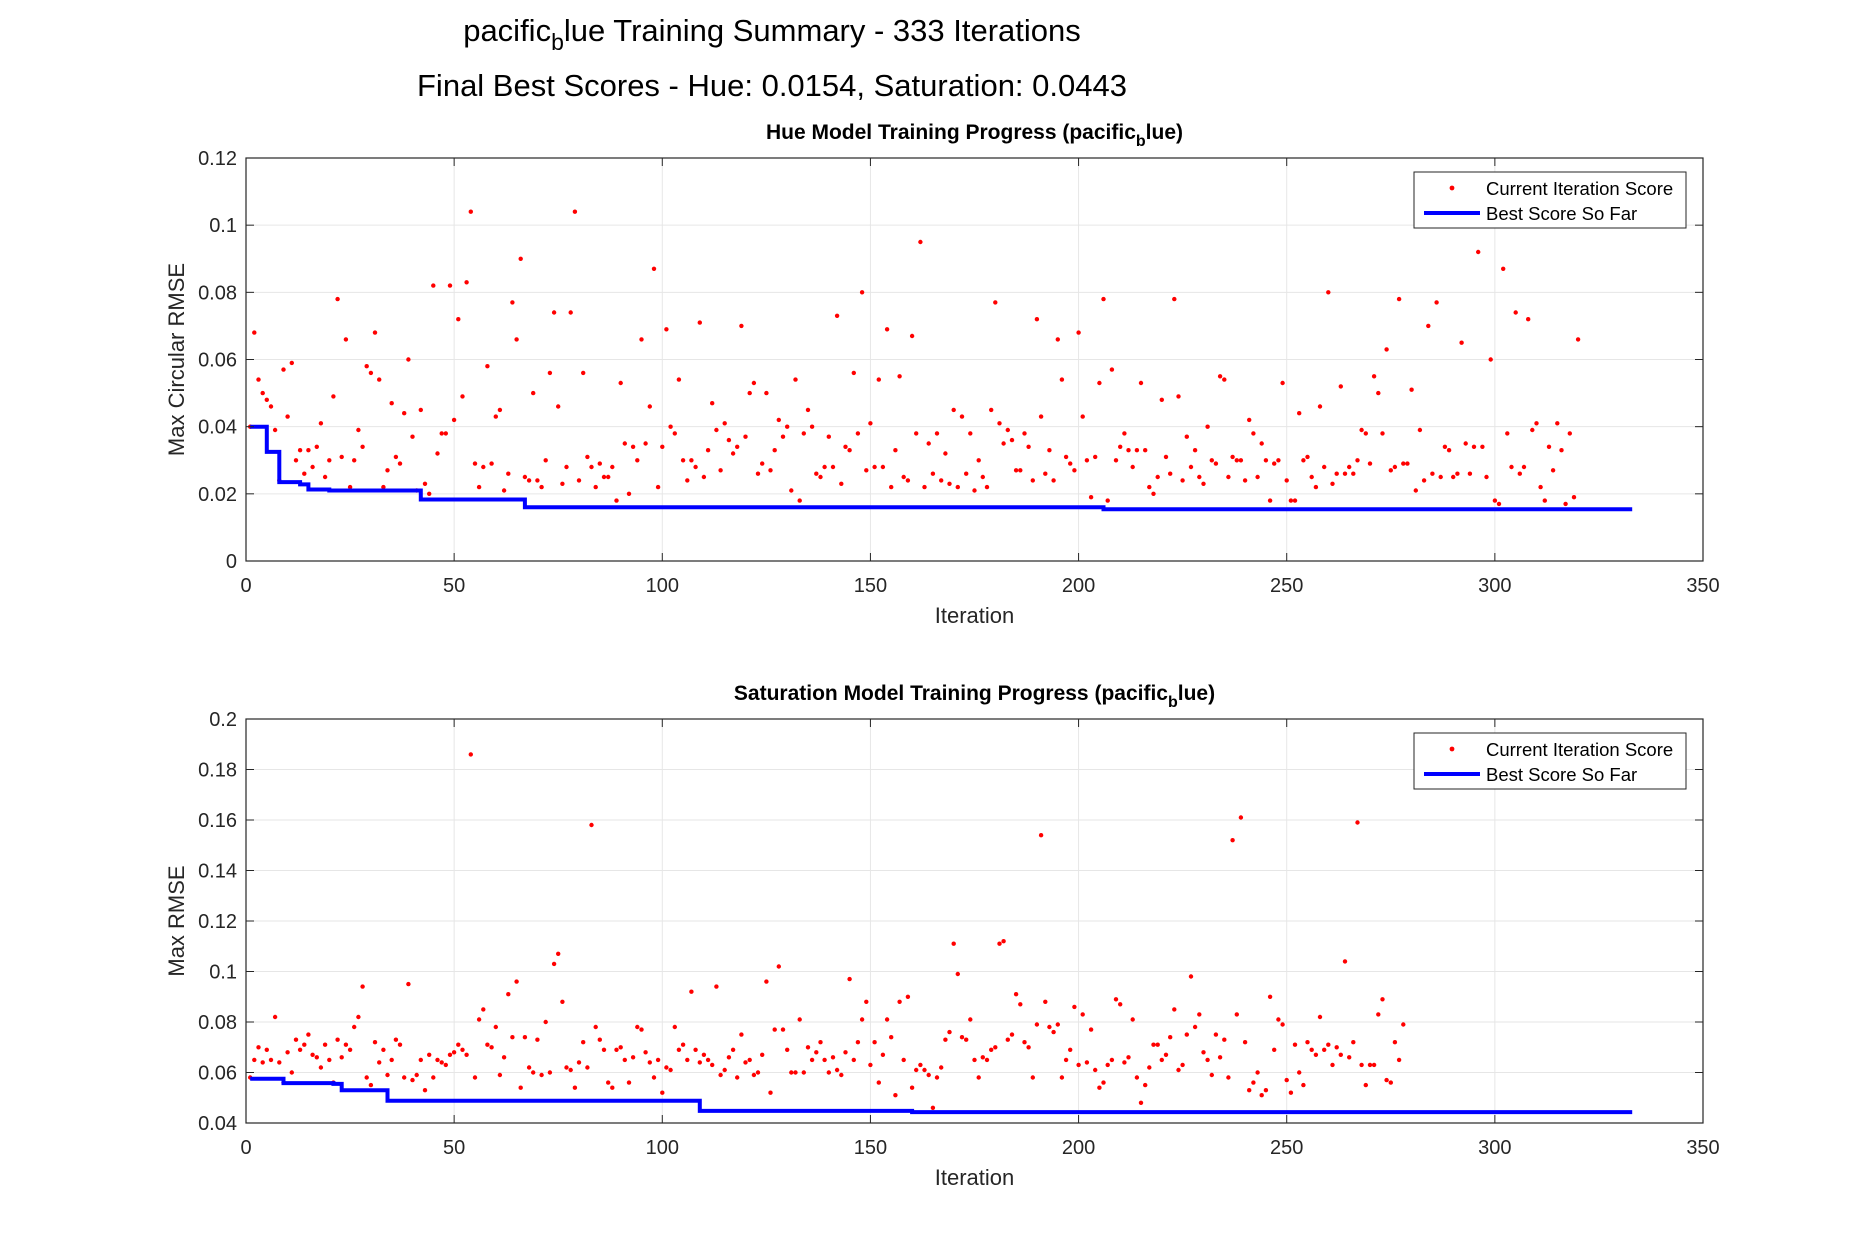  What do you see at coordinates (231, 562) in the screenshot?
I see `hue-y-tick-label: 0` at bounding box center [231, 562].